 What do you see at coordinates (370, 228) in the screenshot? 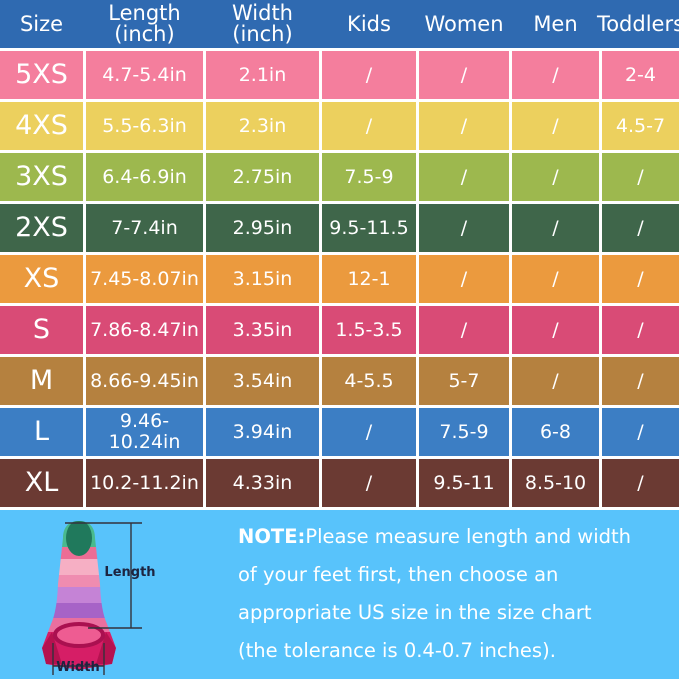
I see `cell-kids: 9.5-11.5` at bounding box center [370, 228].